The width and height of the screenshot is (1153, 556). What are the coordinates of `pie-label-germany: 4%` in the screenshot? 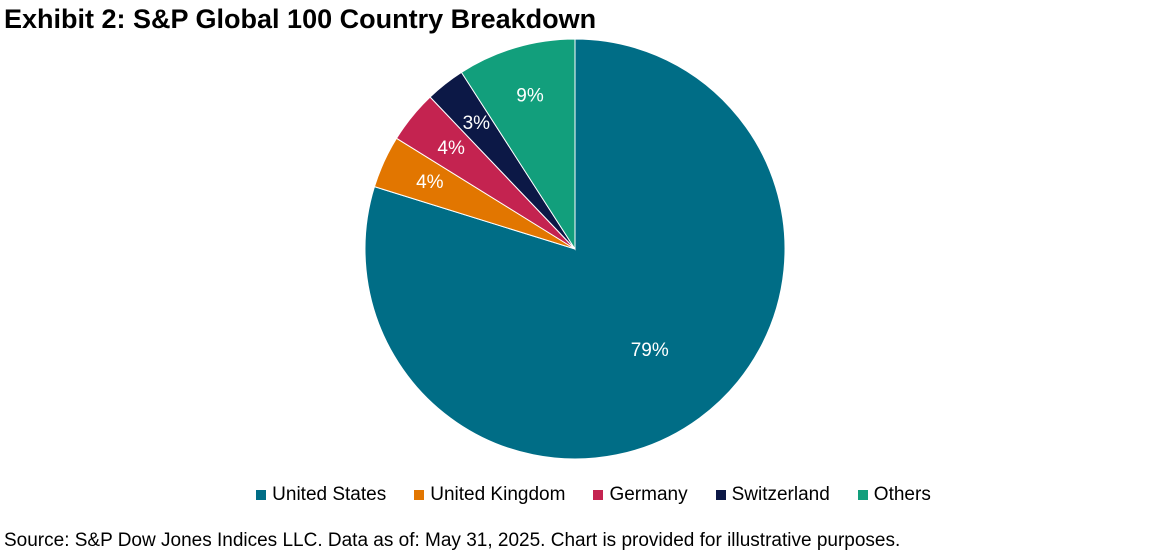 It's located at (451, 148).